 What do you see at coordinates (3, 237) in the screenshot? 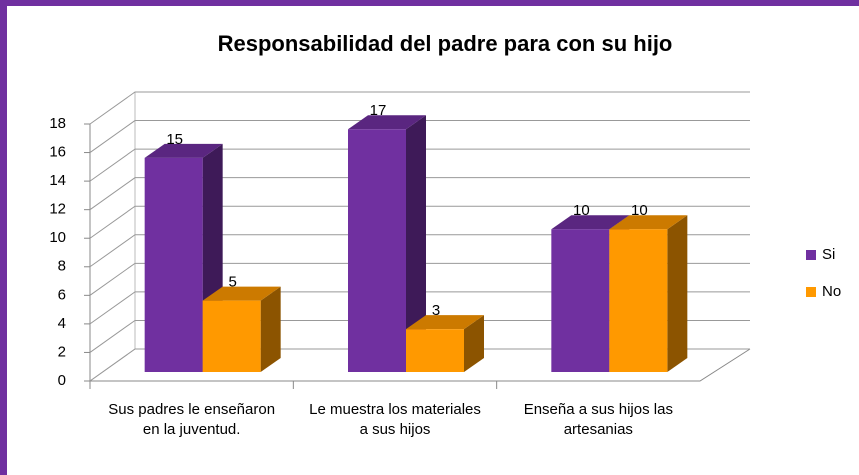
I see `frame-left` at bounding box center [3, 237].